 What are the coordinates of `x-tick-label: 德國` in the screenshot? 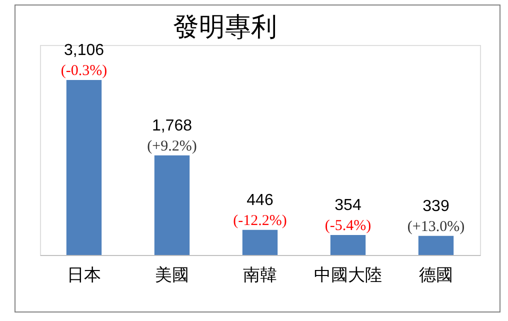 It's located at (436, 276).